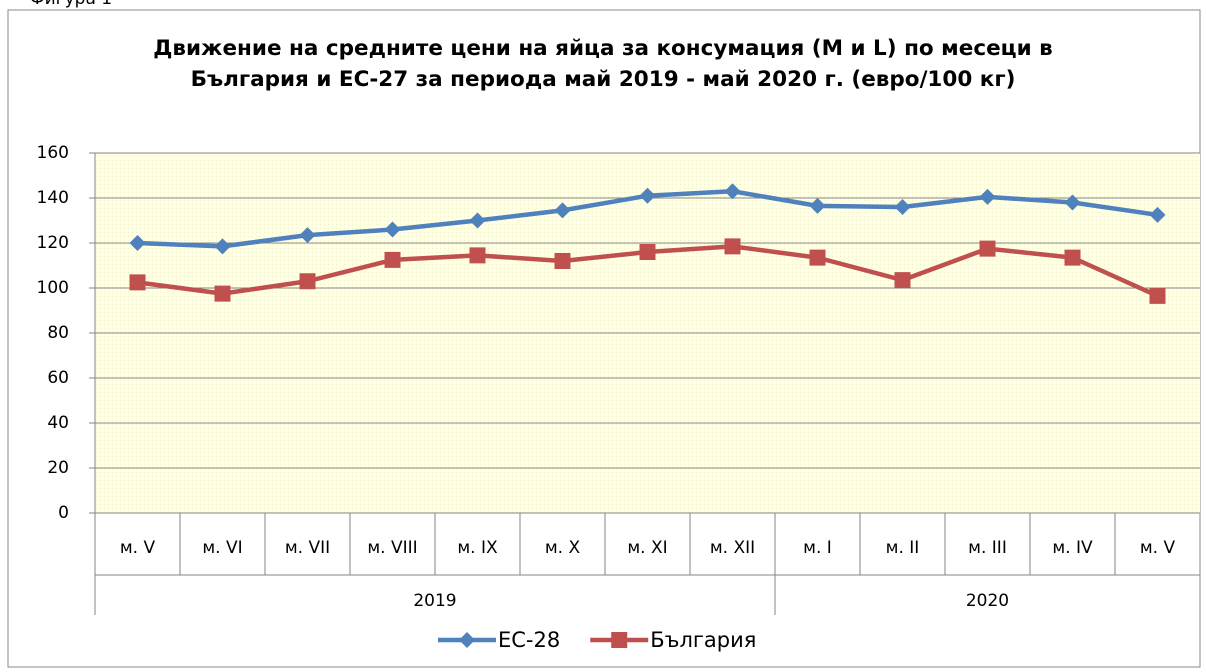  What do you see at coordinates (529, 640) in the screenshot?
I see `legend-label: ЕС-28` at bounding box center [529, 640].